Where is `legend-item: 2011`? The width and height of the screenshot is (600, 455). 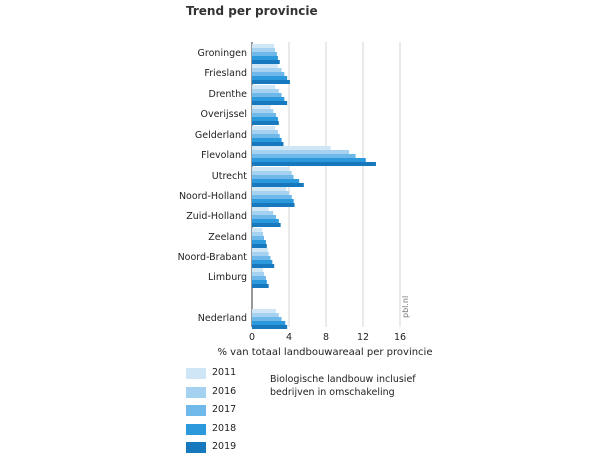 legend-item: 2011 is located at coordinates (231, 374).